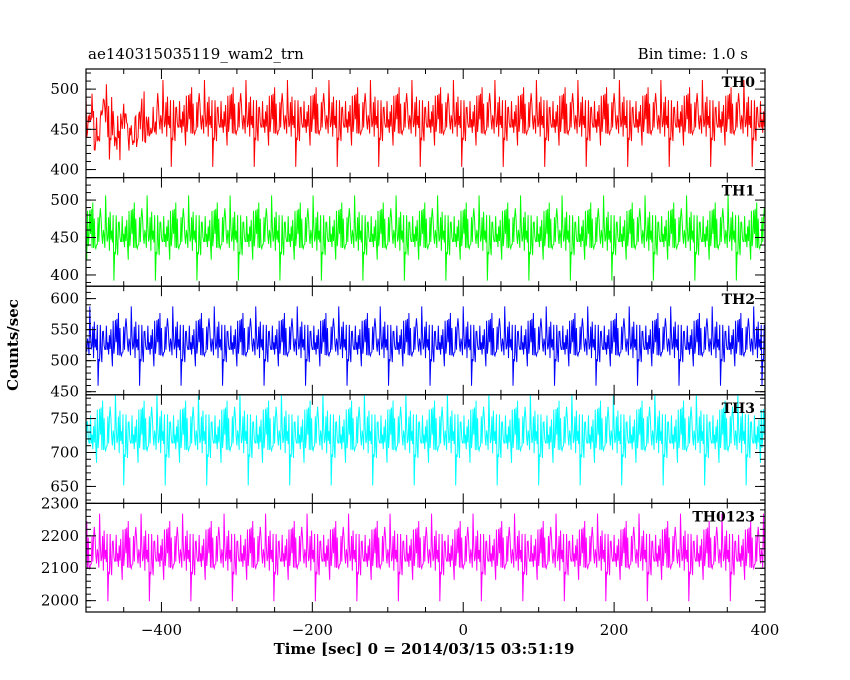 The height and width of the screenshot is (680, 850). Describe the element at coordinates (60, 536) in the screenshot. I see `y-tick-label: 2200` at that location.